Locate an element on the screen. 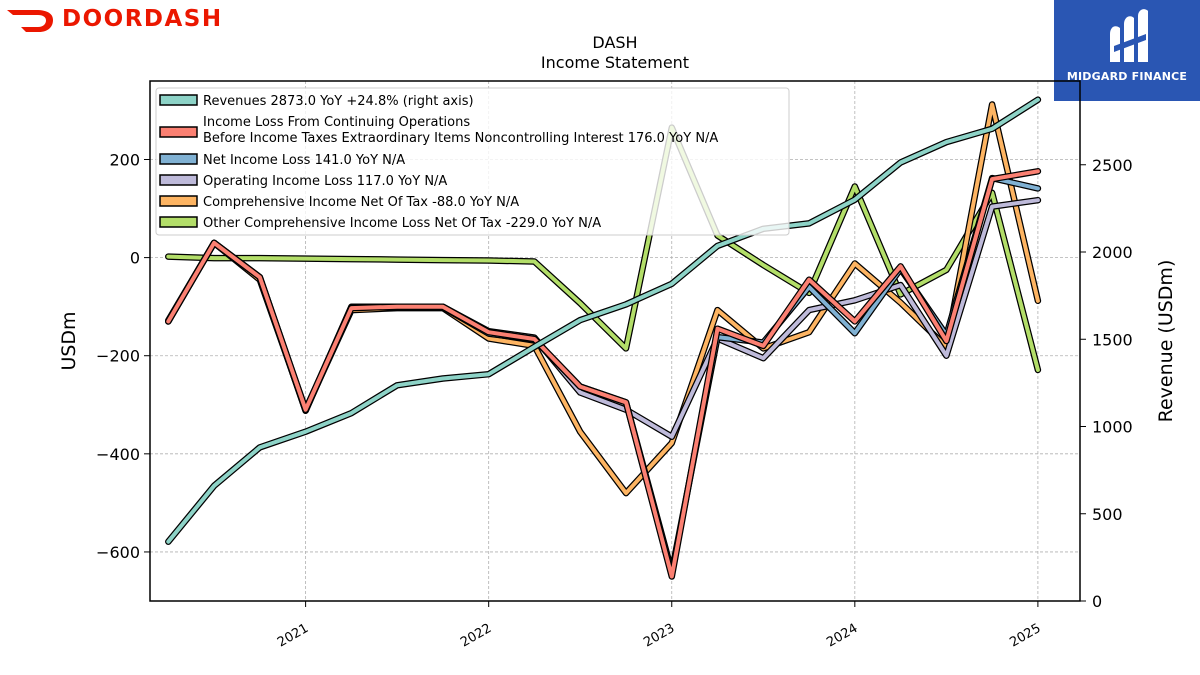 The width and height of the screenshot is (1200, 675). legend-label-2: Net Income Loss 141.0 YoY N/A is located at coordinates (304, 160).